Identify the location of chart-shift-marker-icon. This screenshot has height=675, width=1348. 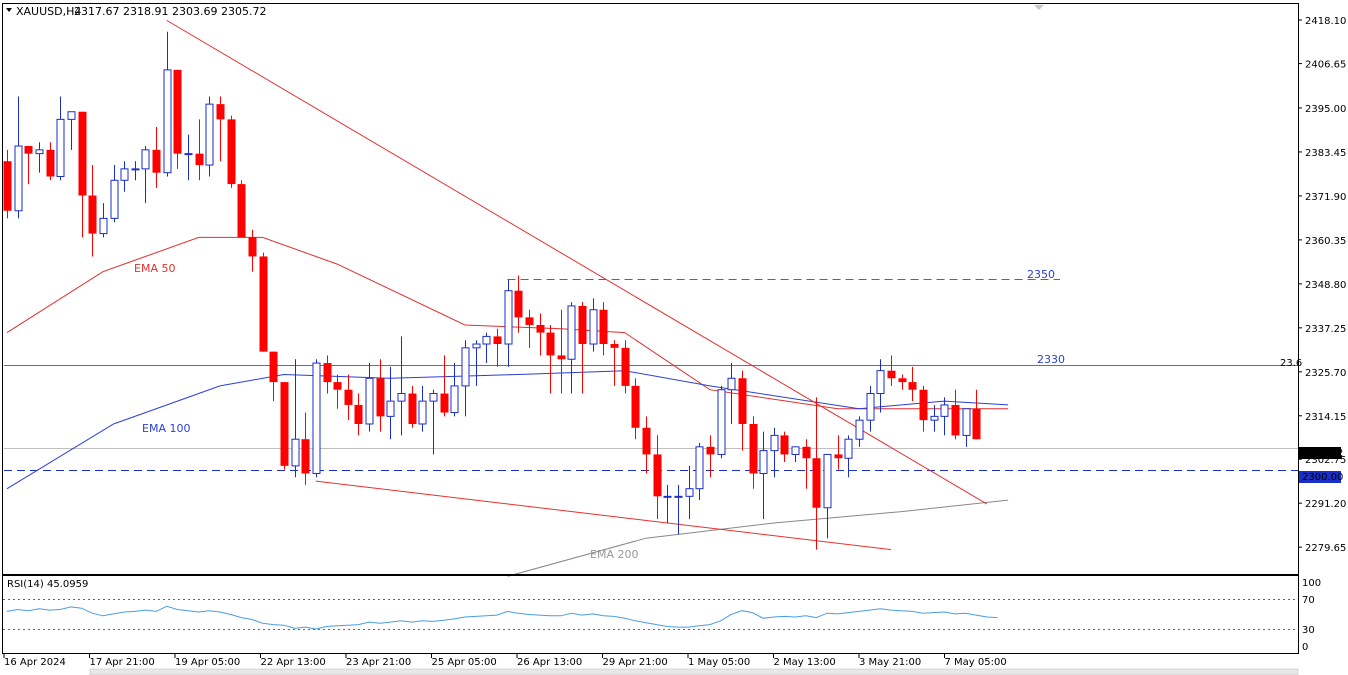
(1039, 7).